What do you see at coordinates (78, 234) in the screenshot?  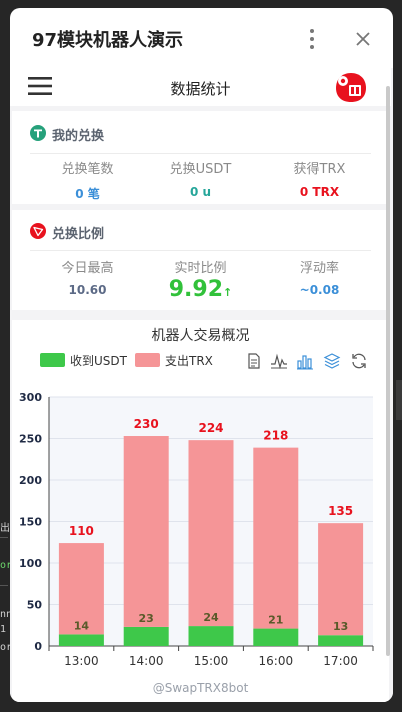 I see `exchange-ratio-title: 兑换比例` at bounding box center [78, 234].